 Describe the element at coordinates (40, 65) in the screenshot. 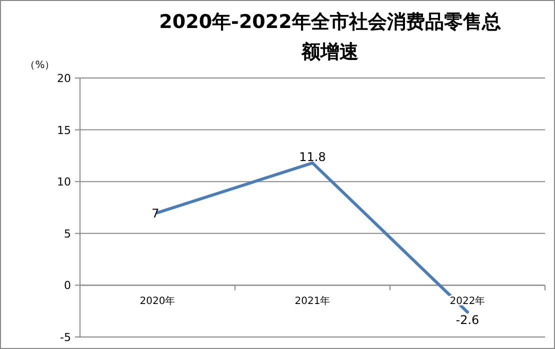

I see `y-axis-title: （%）` at that location.